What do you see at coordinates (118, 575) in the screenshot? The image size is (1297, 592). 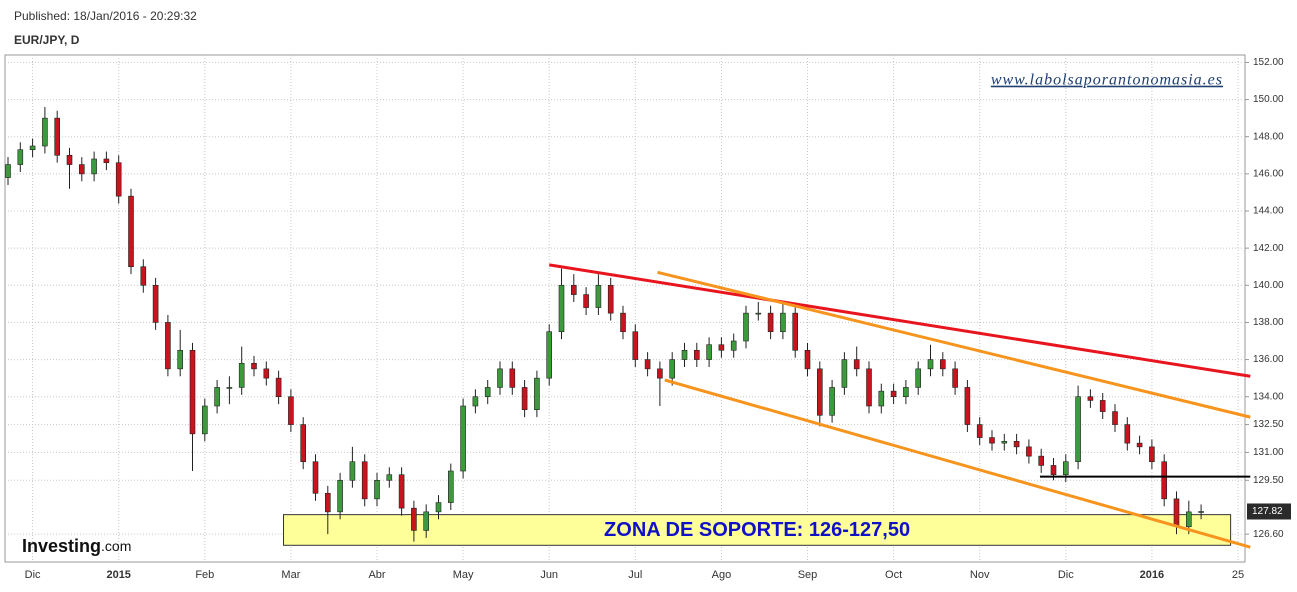 I see `x-tick-label: 2015` at bounding box center [118, 575].